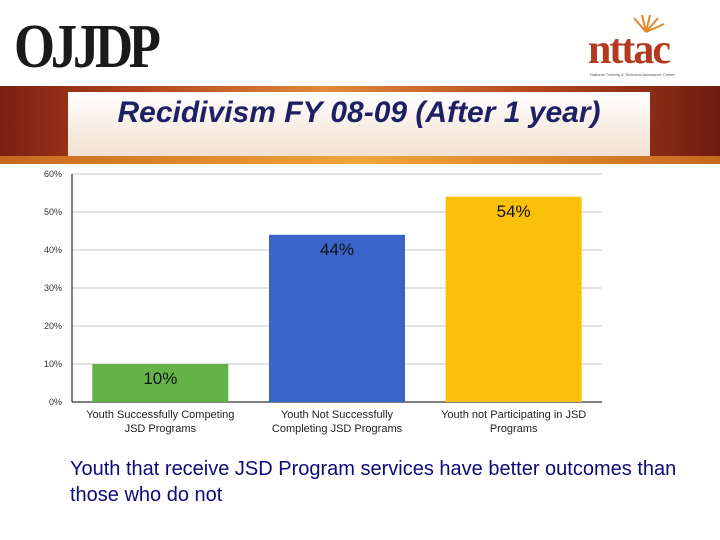 This screenshot has height=540, width=720. What do you see at coordinates (160, 415) in the screenshot?
I see `x-category-label: Youth Successfully Competing` at bounding box center [160, 415].